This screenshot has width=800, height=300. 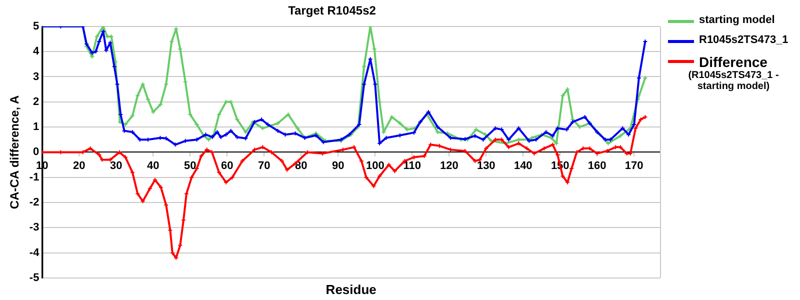 I want to click on y-tick-label: -3, so click(x=34, y=228).